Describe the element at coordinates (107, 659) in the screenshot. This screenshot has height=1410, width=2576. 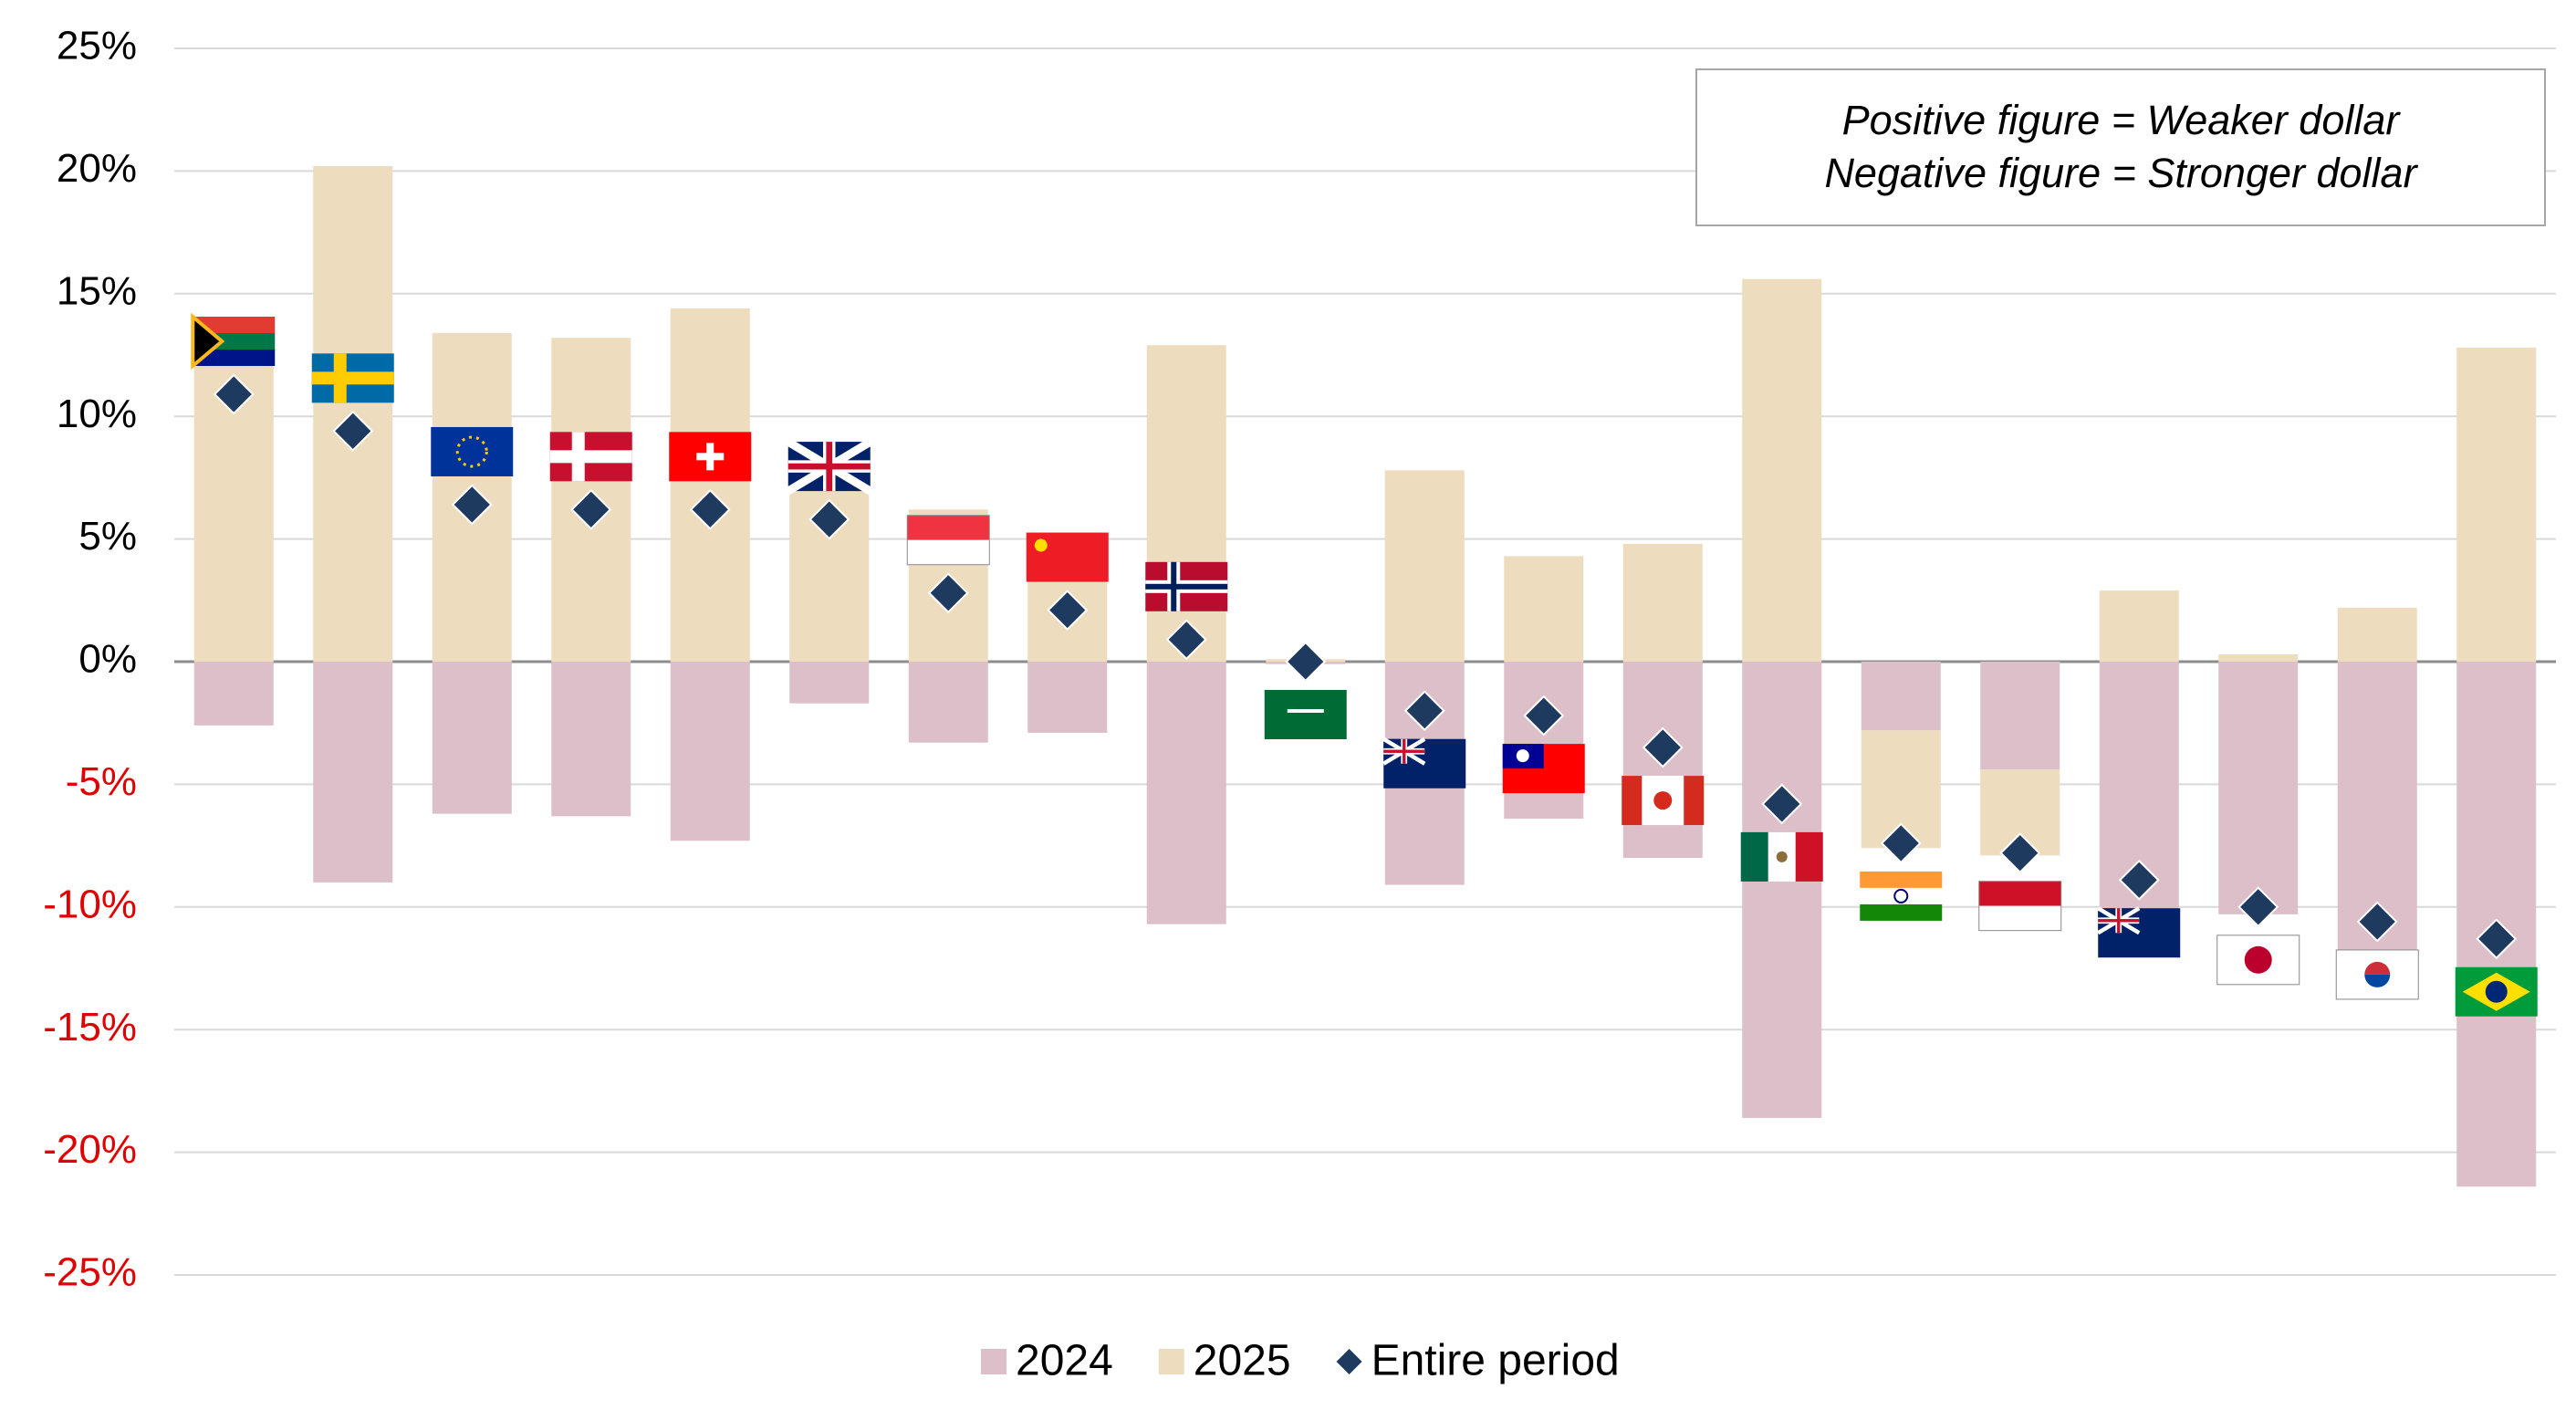
I see `y-tick-label: 0%` at that location.